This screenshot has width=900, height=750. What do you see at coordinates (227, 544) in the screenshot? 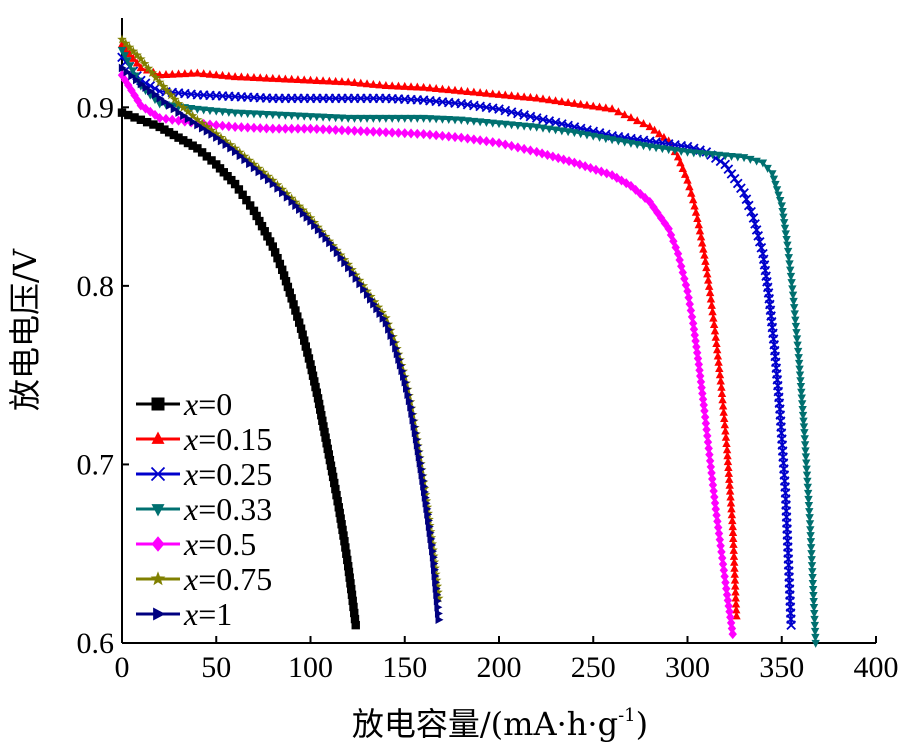
I see `legend-value: =0.5` at bounding box center [227, 544].